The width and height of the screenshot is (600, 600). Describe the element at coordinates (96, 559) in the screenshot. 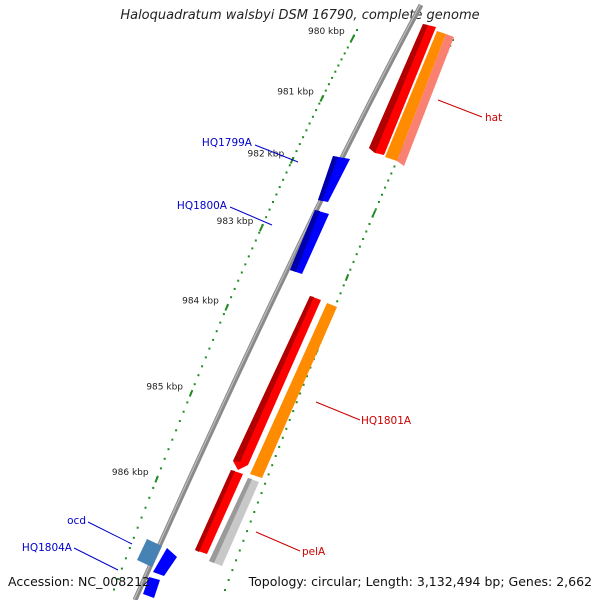

I see `leader-hq1804a` at that location.